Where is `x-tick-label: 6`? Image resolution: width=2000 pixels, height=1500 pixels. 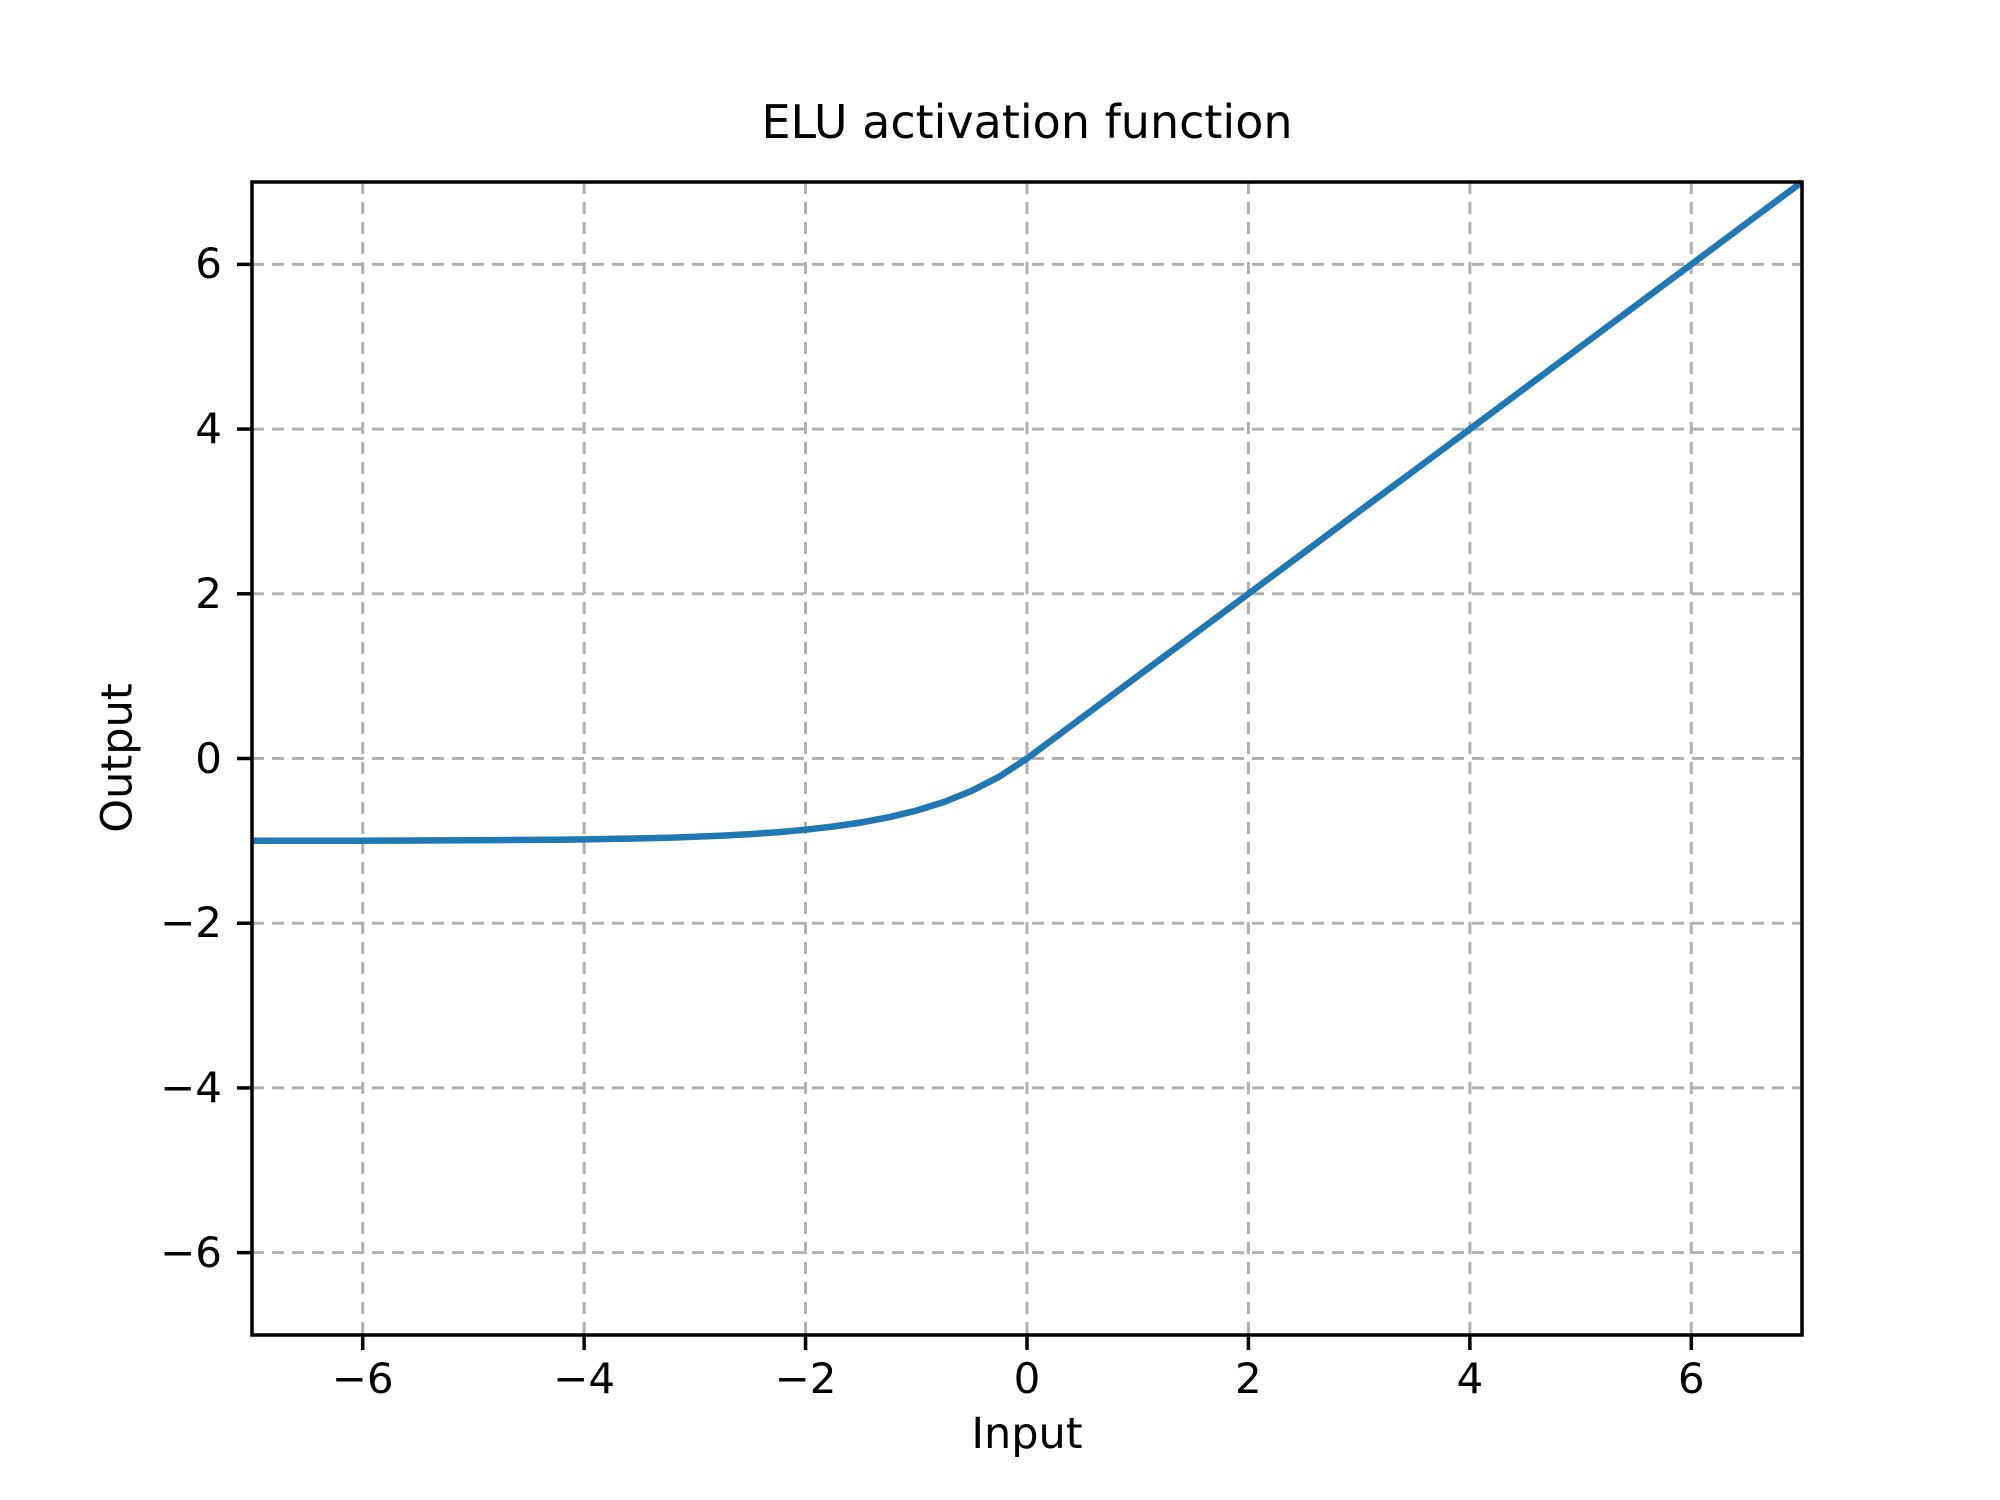 x-tick-label: 6 is located at coordinates (1691, 1378).